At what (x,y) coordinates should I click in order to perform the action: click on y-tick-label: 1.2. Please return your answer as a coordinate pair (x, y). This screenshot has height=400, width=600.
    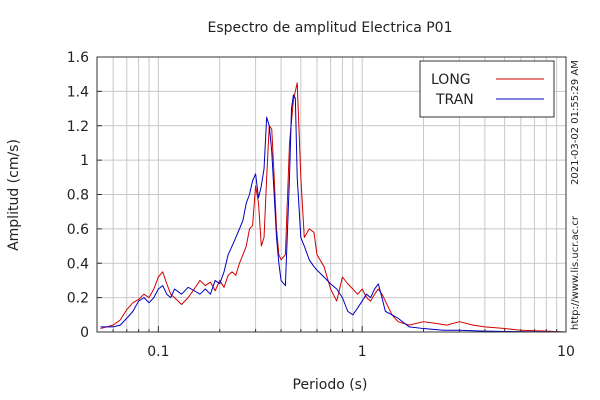
    Looking at the image, I should click on (78, 127).